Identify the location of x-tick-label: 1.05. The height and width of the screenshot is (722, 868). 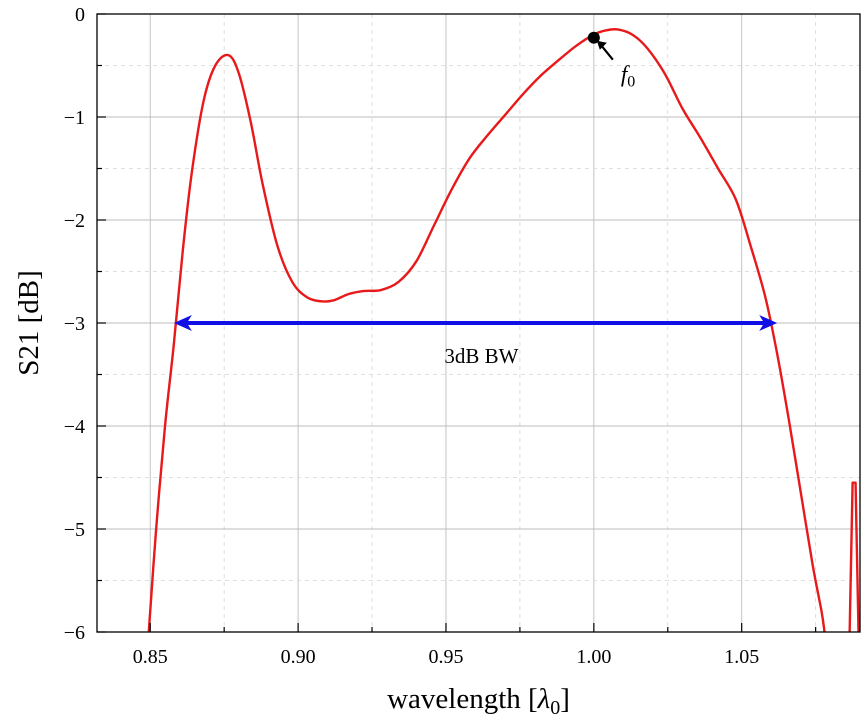
(741, 657).